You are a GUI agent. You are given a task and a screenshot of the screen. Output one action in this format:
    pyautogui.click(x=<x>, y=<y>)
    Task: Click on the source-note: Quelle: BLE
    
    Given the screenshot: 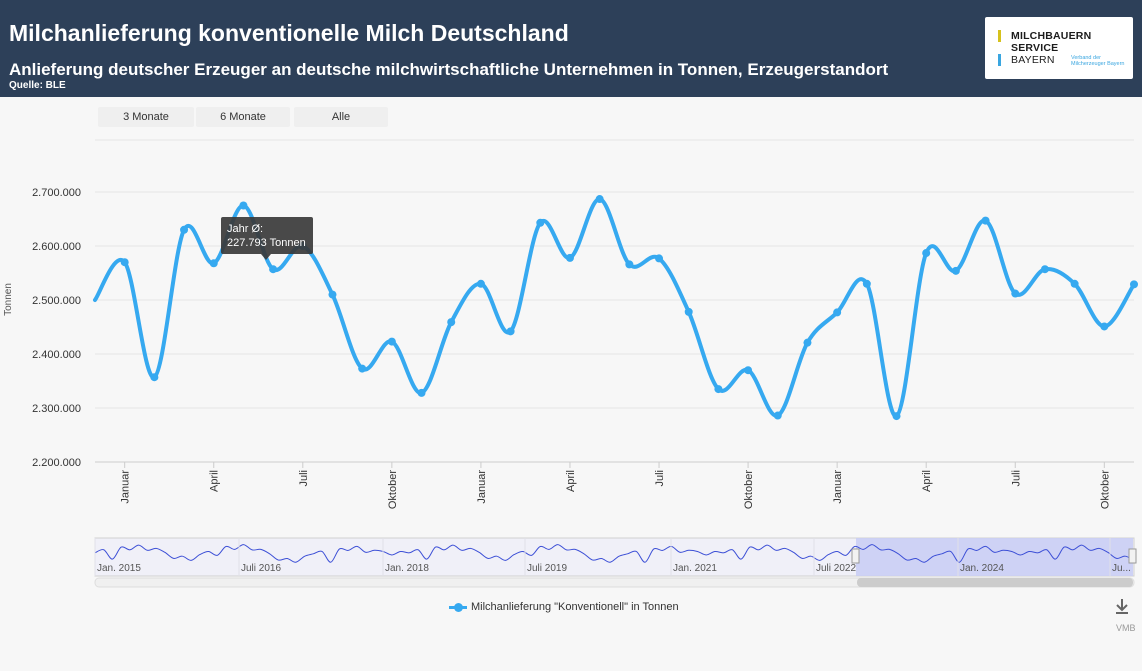 What is the action you would take?
    pyautogui.click(x=37, y=85)
    